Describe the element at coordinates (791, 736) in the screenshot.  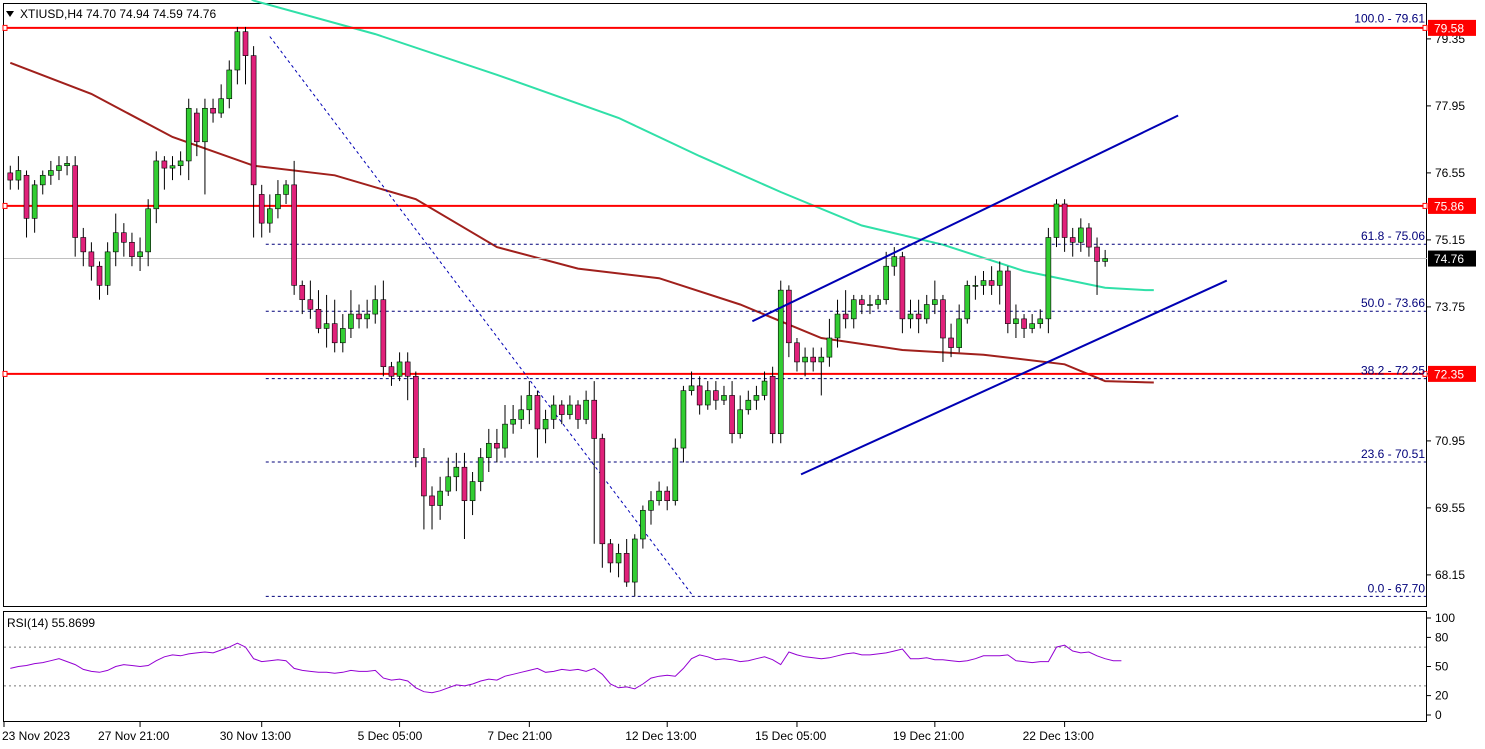
I see `time-tick-label: 15 Dec 05:00` at that location.